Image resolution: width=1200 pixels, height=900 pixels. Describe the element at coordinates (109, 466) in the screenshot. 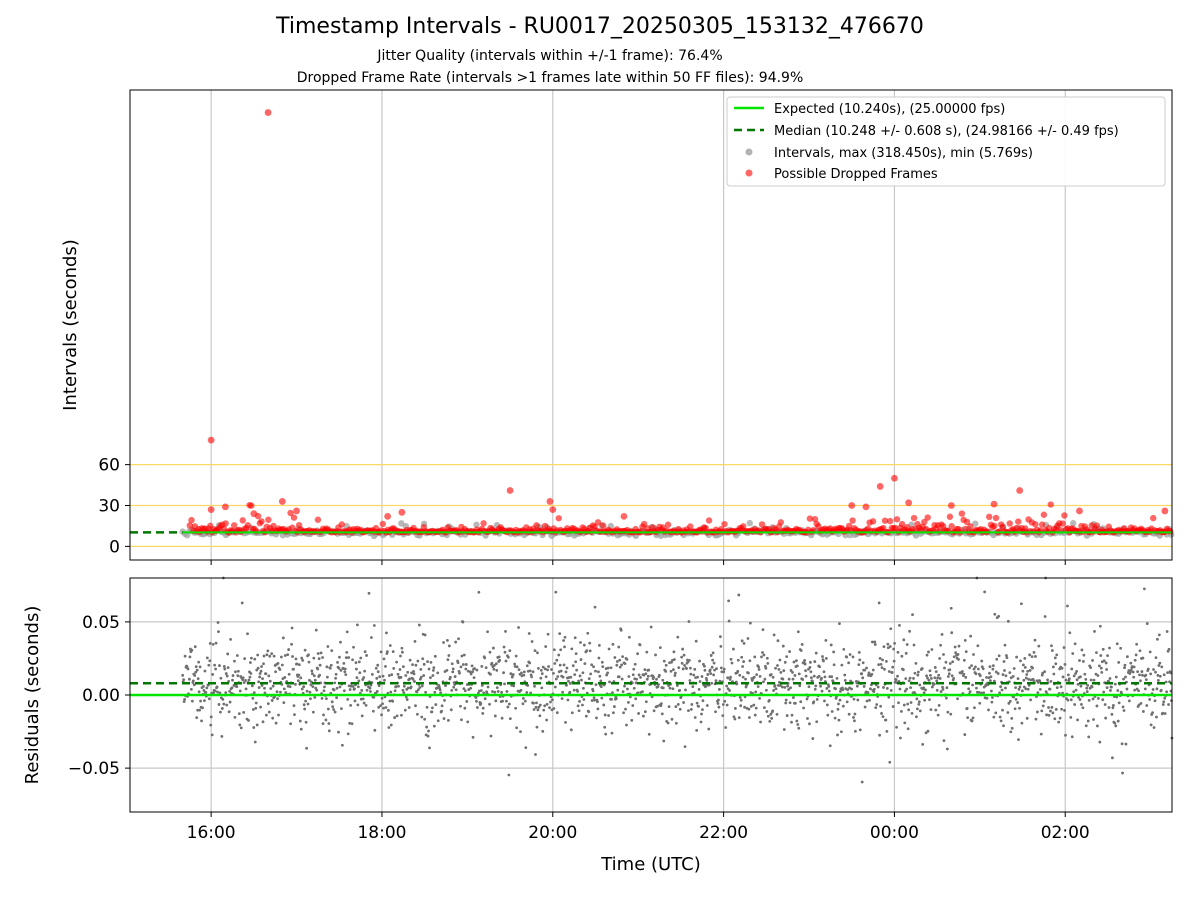

I see `intervals-y-tick-label-2: 60` at that location.